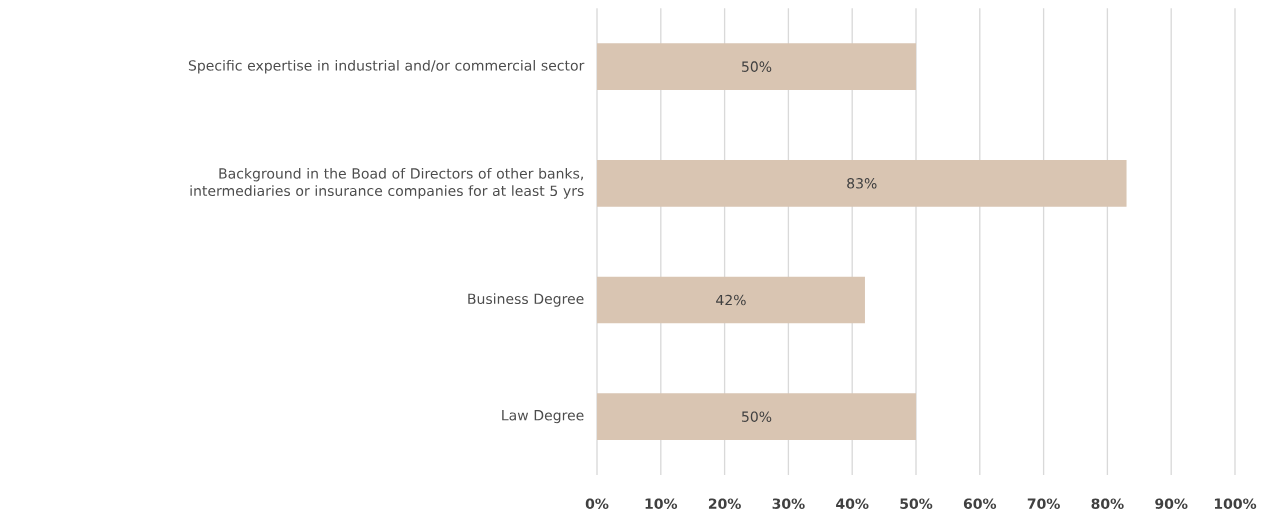 The height and width of the screenshot is (519, 1271). What do you see at coordinates (543, 417) in the screenshot?
I see `y-tick-label: Law Degree` at bounding box center [543, 417].